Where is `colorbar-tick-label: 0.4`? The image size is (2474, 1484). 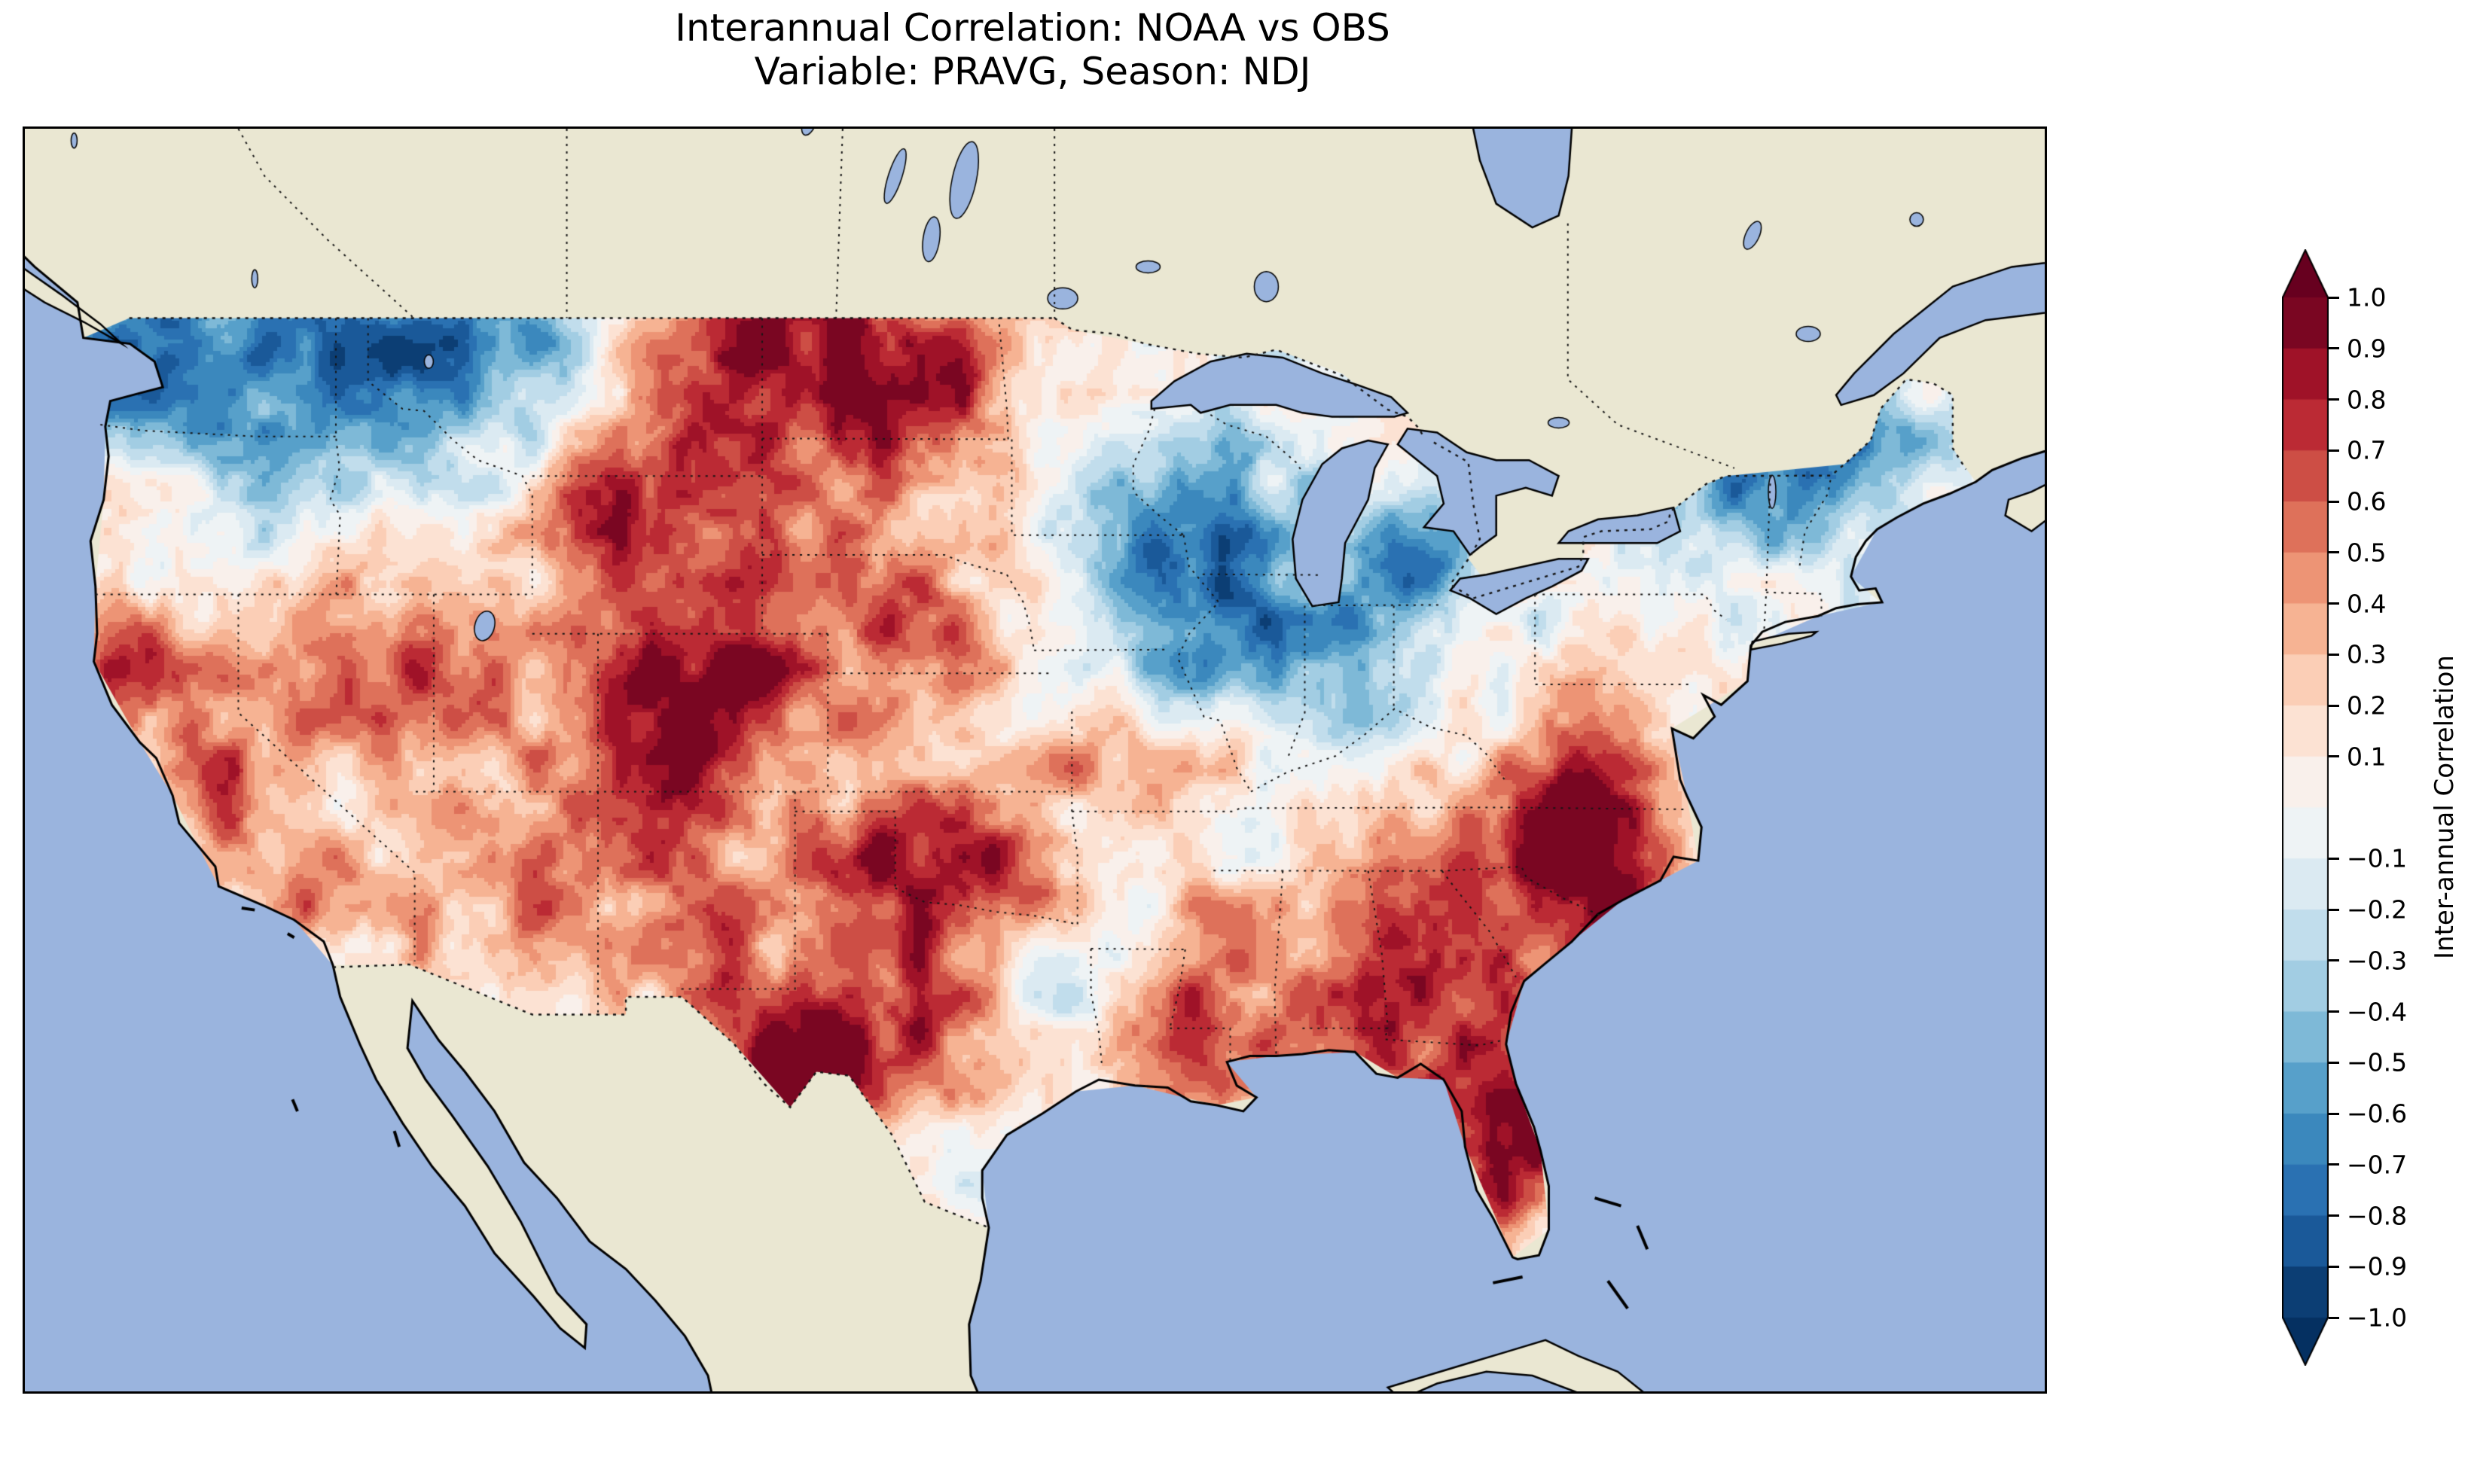 colorbar-tick-label: 0.4 is located at coordinates (2367, 603).